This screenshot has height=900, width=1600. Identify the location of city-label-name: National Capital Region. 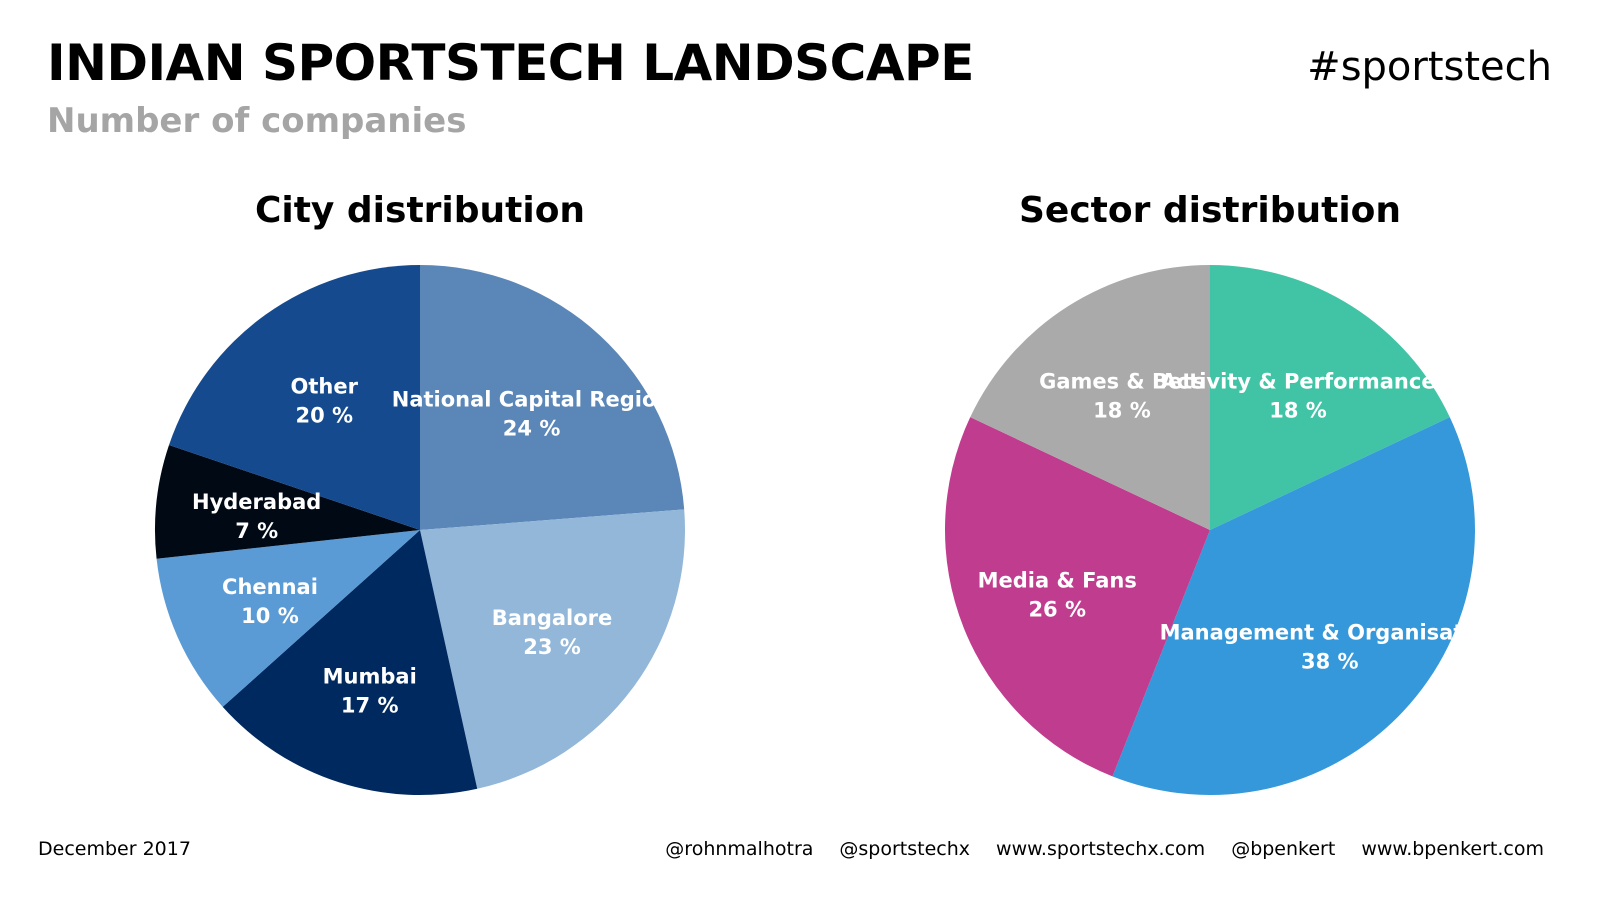
(532, 399).